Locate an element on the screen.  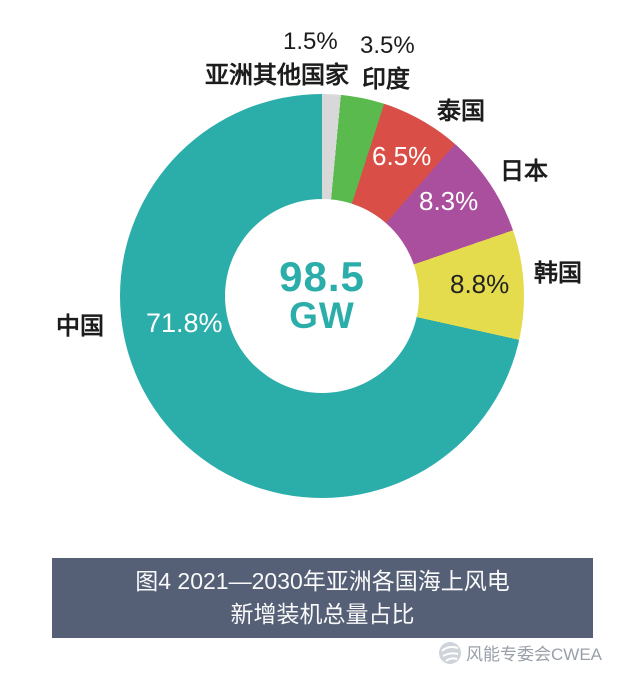
country-label-other-asia: 亚洲其他国家 is located at coordinates (277, 75).